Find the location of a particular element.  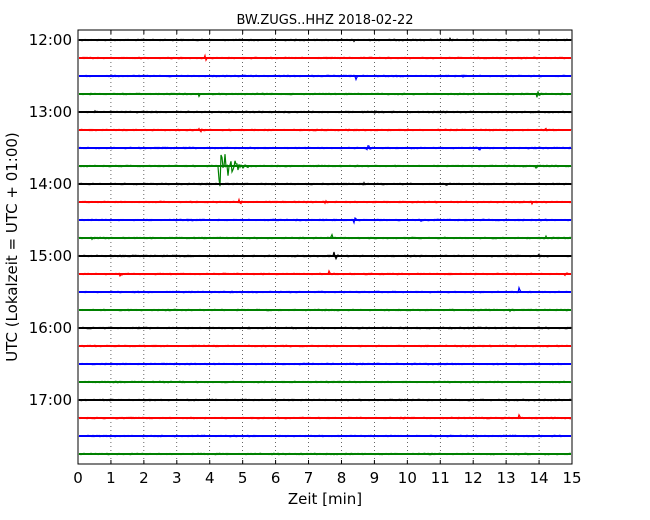

x-tick-label: 0 is located at coordinates (78, 478).